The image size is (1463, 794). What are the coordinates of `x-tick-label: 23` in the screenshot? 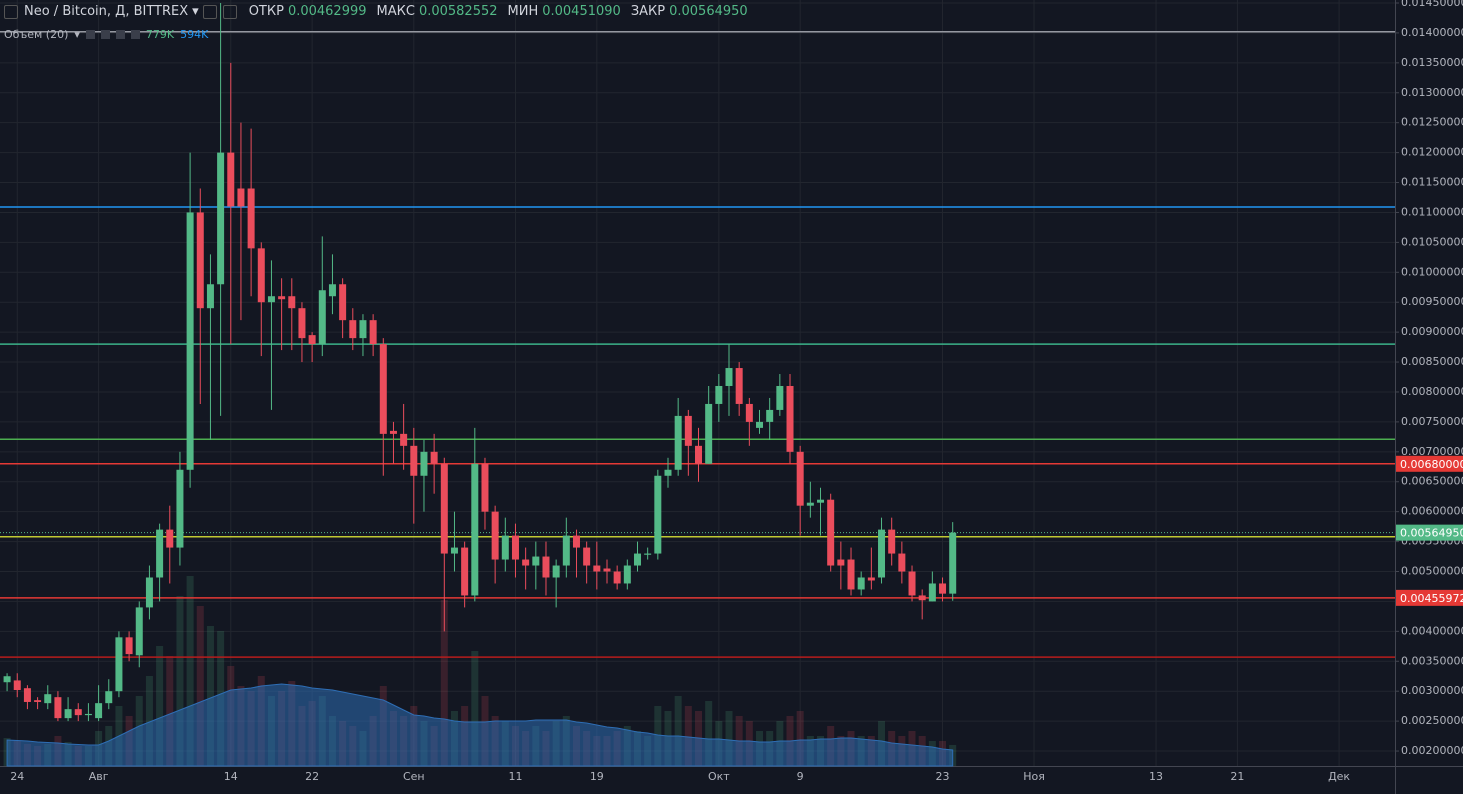 It's located at (943, 776).